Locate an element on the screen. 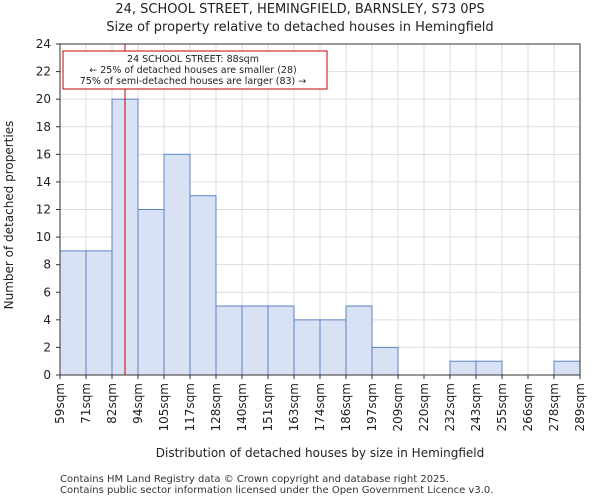 Image resolution: width=600 pixels, height=500 pixels. x-tick-label: 186sqm is located at coordinates (346, 407).